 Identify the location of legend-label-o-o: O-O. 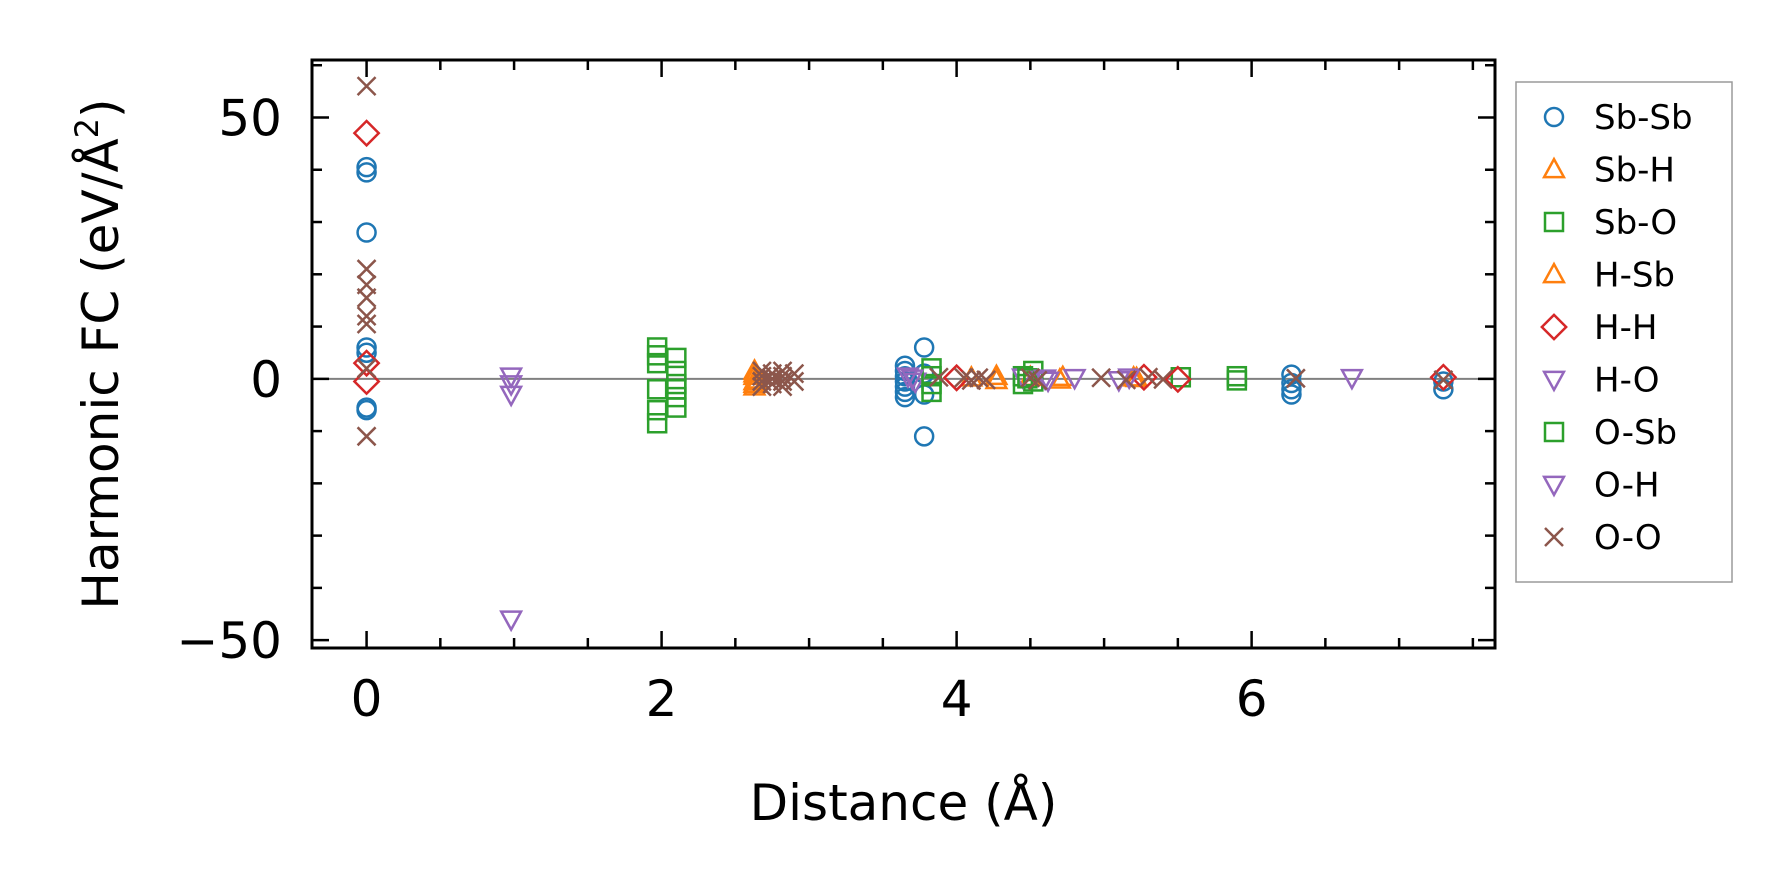
(1628, 538).